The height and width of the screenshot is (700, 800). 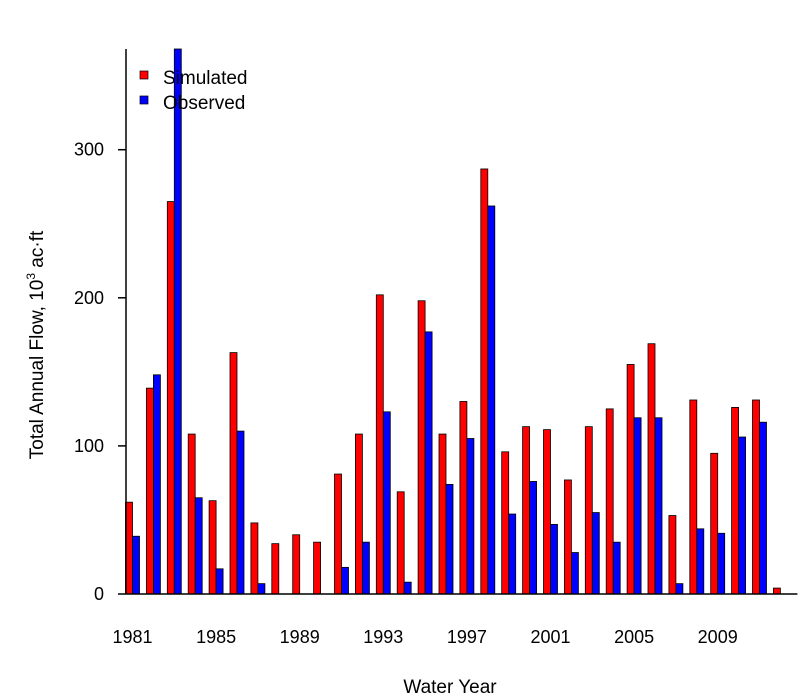 I want to click on bar-observed-1995, so click(x=428, y=463).